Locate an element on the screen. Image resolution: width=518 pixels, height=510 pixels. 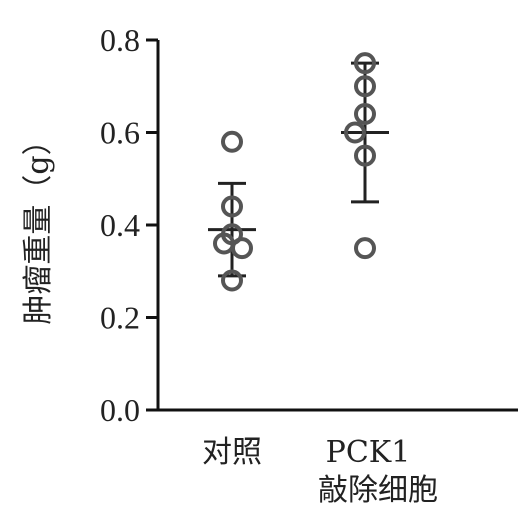
y-tick-label-3: 0.6 is located at coordinates (120, 133).